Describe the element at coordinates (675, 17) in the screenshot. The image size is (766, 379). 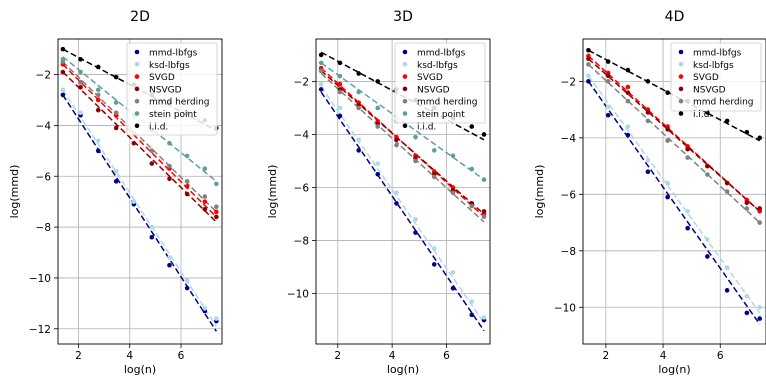
I see `chart-title: 4D` at that location.